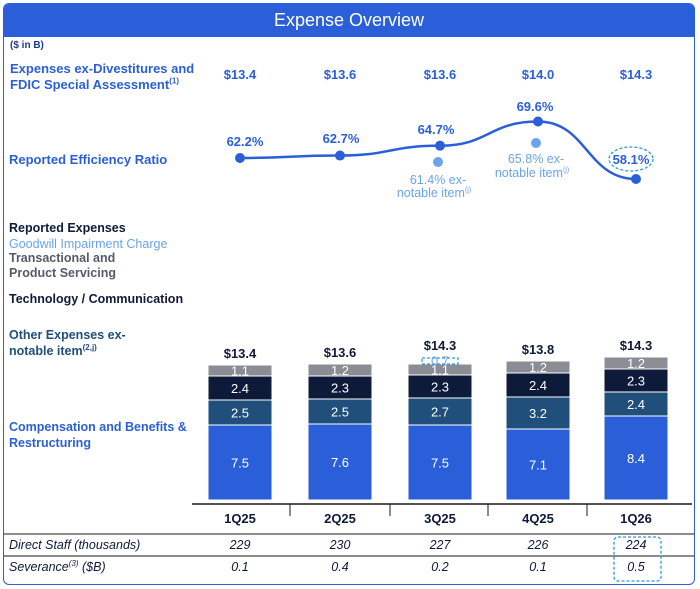  Describe the element at coordinates (636, 567) in the screenshot. I see `table-cell-1-1q26: 0.5` at that location.